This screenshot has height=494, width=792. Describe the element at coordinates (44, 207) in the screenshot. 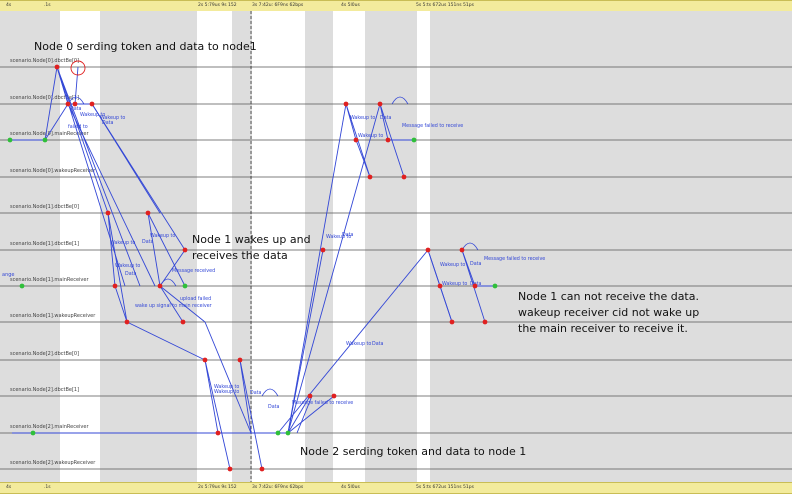

I see `lane-label: scenario.Node[1].dbctBe[0]` at that location.